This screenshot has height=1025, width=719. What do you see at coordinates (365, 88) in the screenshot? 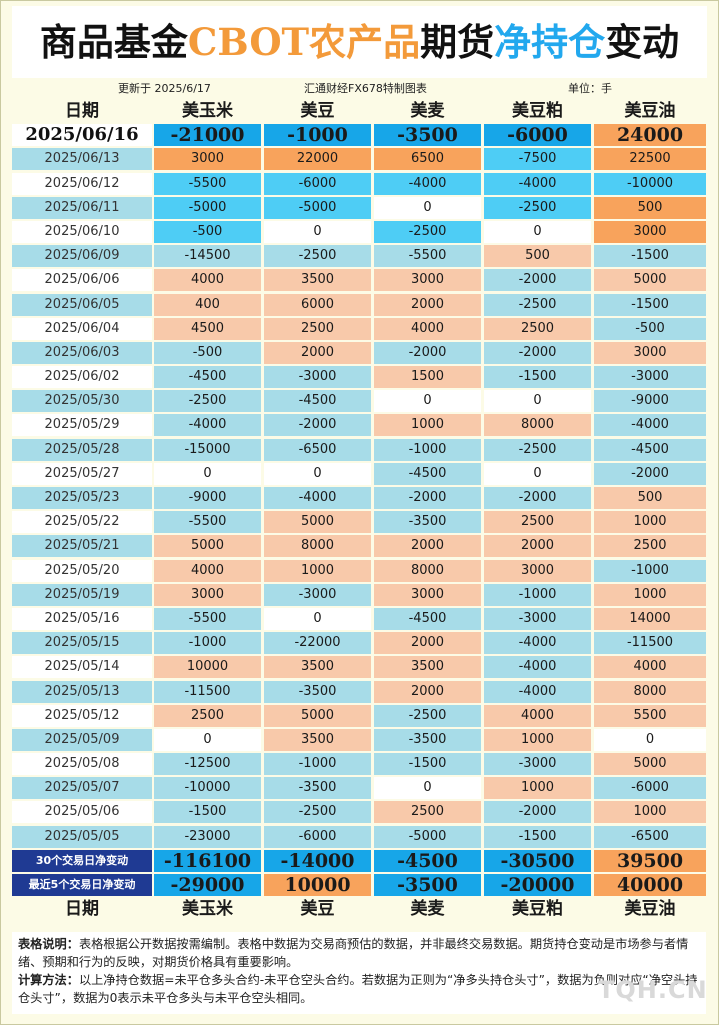
I see `source-label: 汇通财经FX678特制图表` at bounding box center [365, 88].